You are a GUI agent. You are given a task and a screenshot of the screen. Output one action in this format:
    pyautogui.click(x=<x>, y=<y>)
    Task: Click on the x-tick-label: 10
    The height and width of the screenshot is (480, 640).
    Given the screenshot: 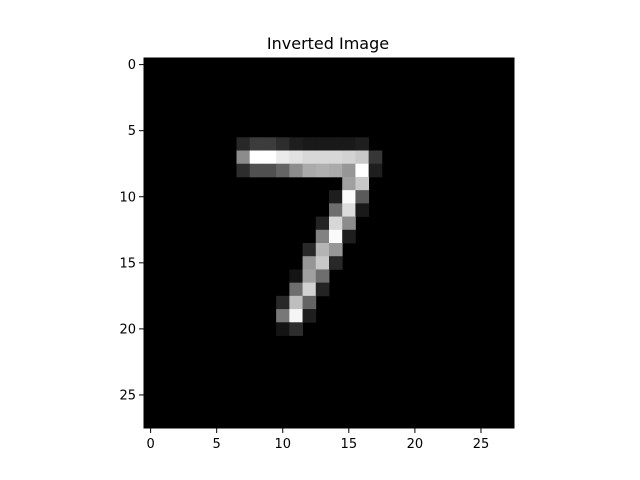 What is the action you would take?
    pyautogui.click(x=282, y=444)
    